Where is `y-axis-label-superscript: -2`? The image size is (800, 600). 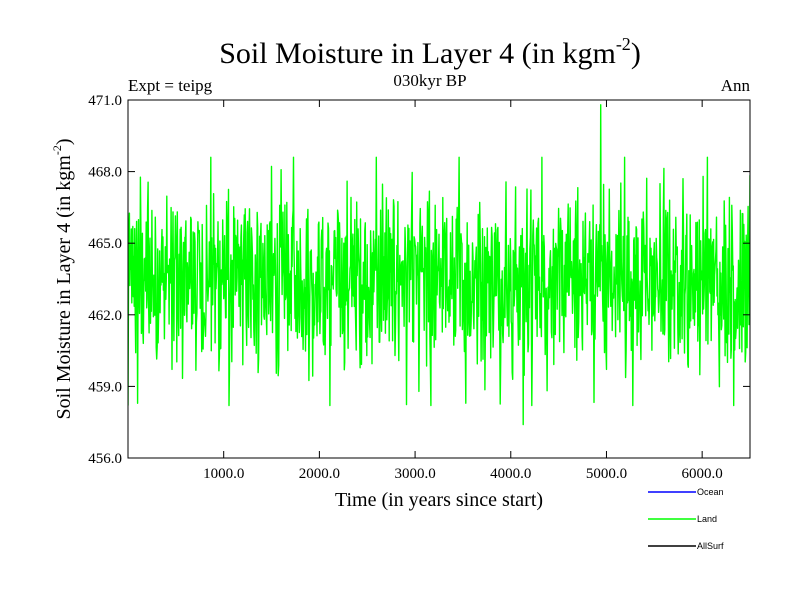 y-axis-label-superscript: -2 is located at coordinates (57, 150).